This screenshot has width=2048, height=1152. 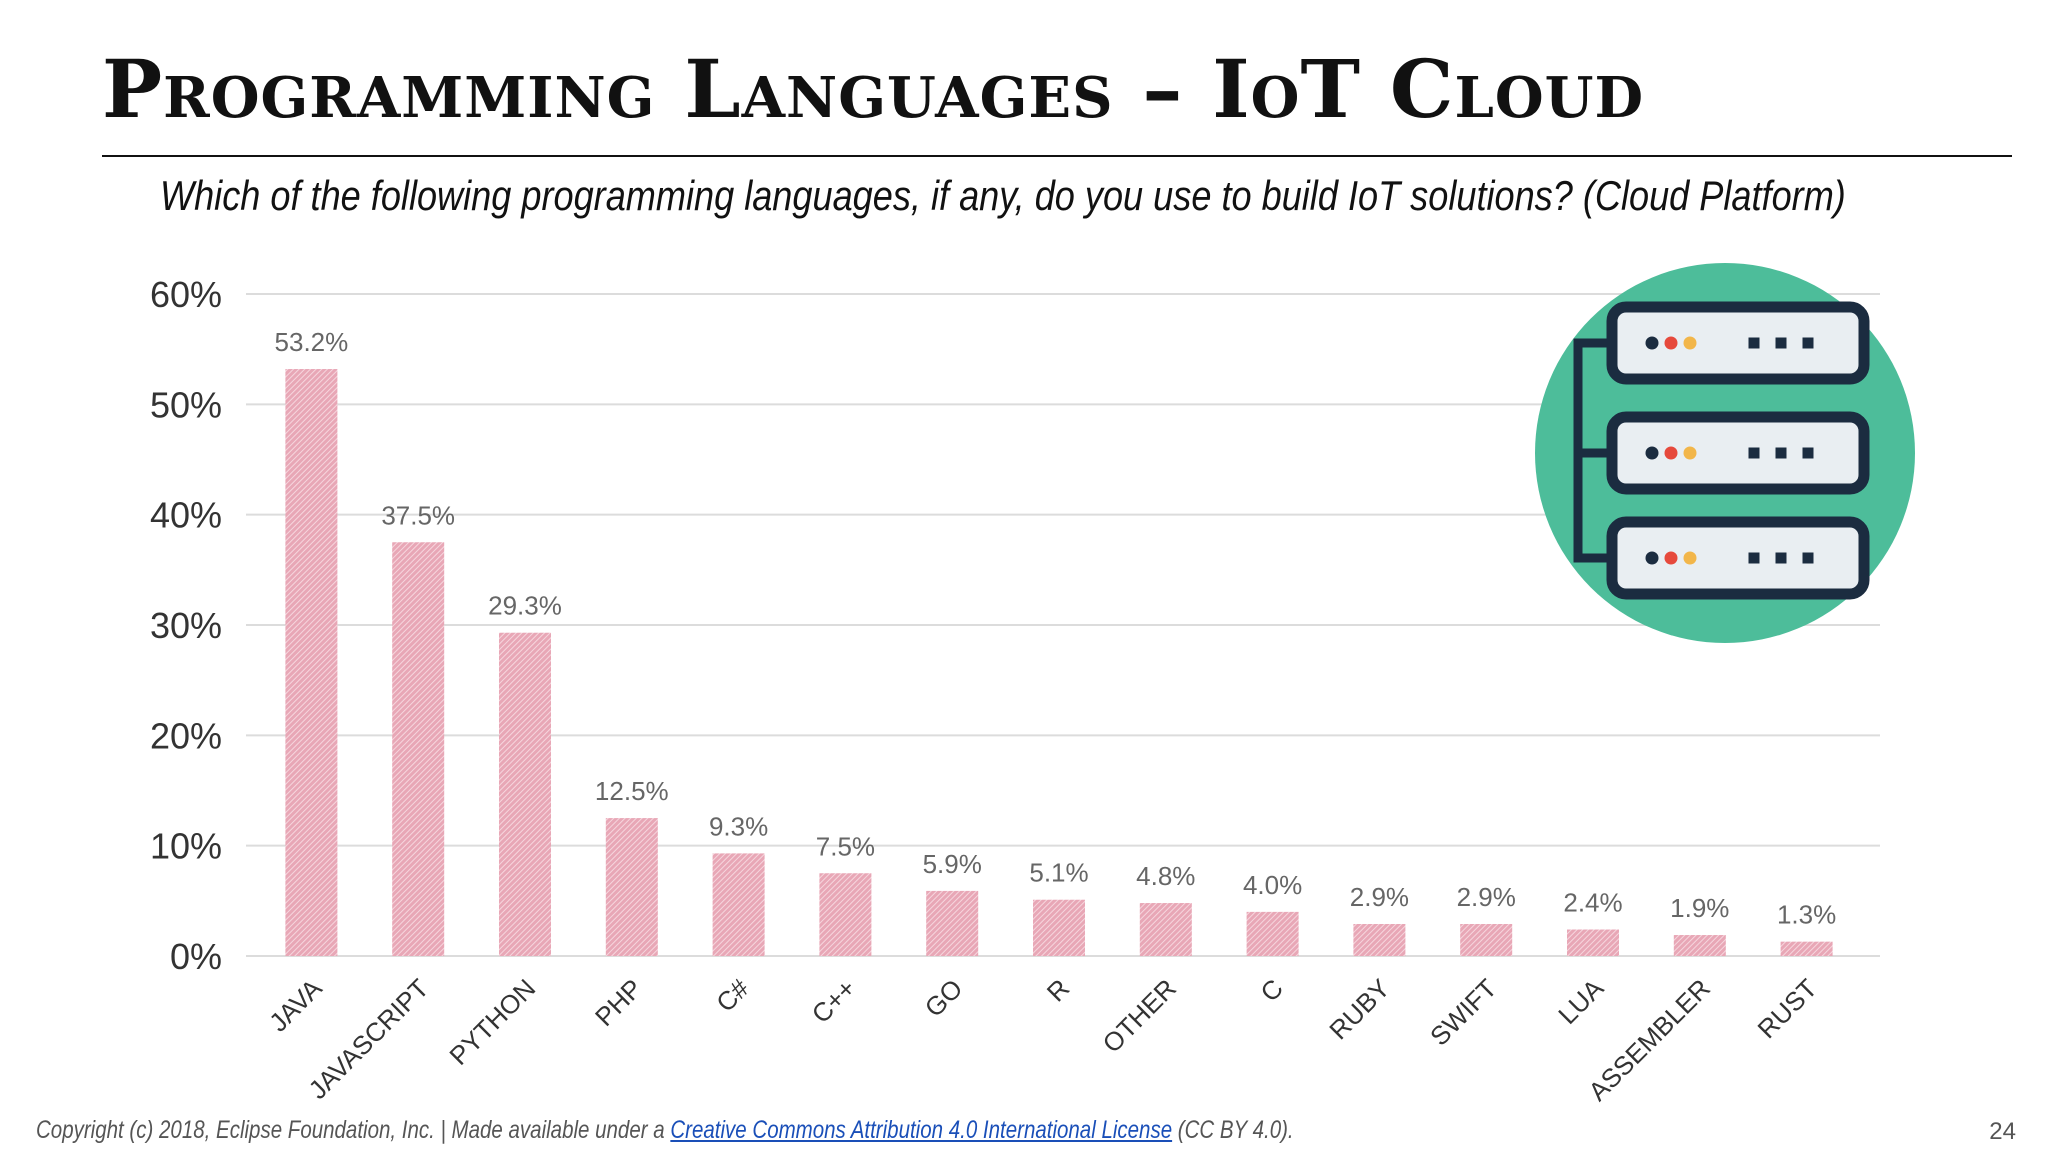 I want to click on bar-assembler, so click(x=1699, y=945).